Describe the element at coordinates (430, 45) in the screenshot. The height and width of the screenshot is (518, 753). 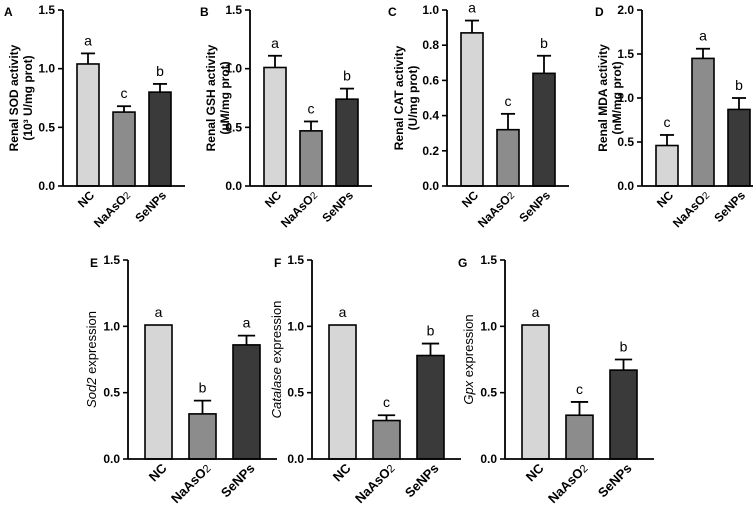
I see `y-tick-label: 0.8` at that location.